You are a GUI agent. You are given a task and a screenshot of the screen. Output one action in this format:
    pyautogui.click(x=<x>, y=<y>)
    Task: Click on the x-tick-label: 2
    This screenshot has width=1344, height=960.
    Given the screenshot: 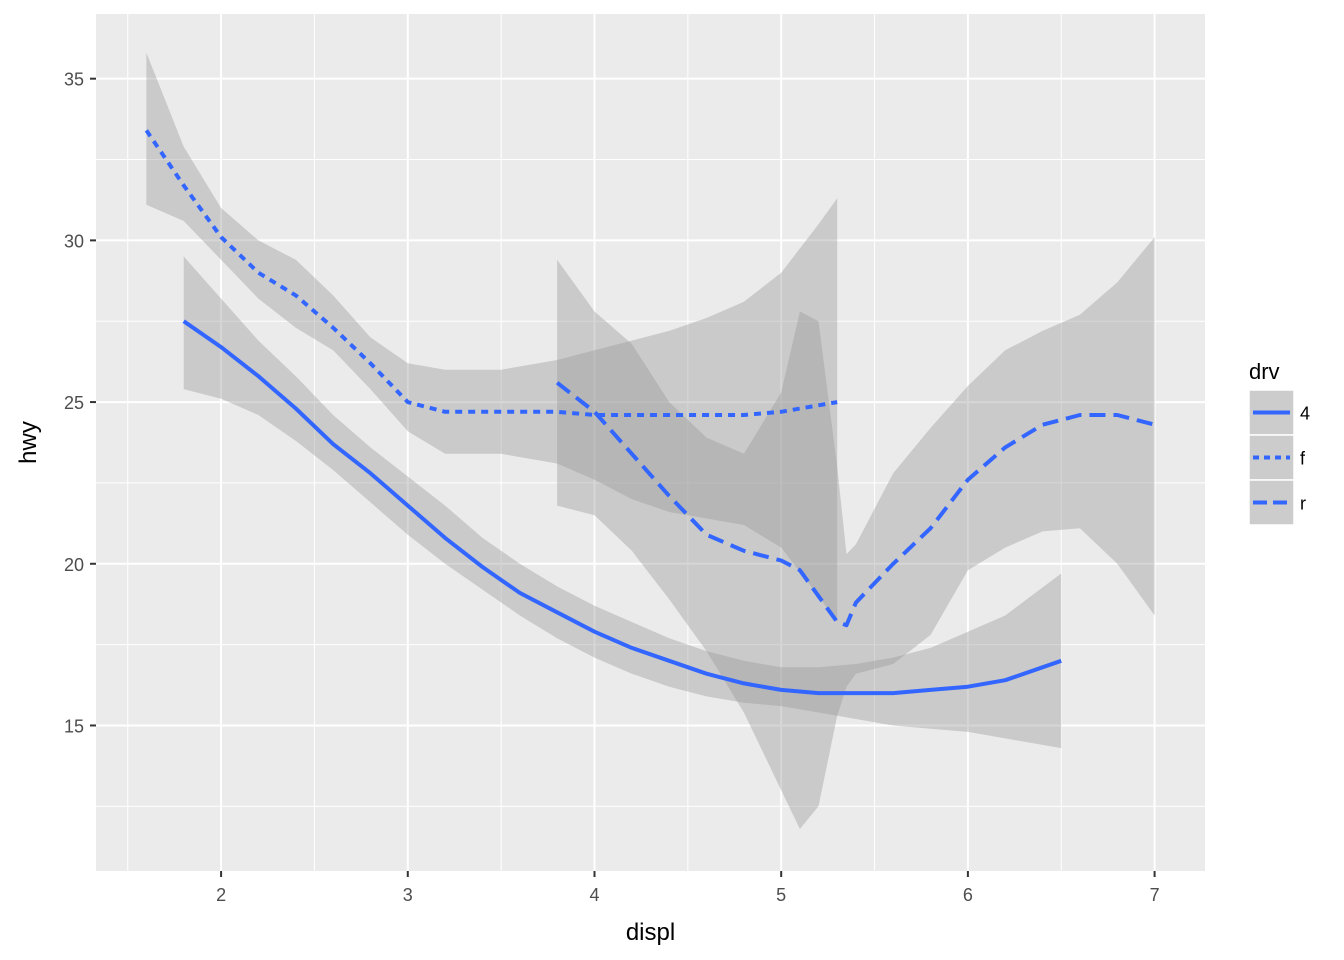 What is the action you would take?
    pyautogui.click(x=221, y=895)
    